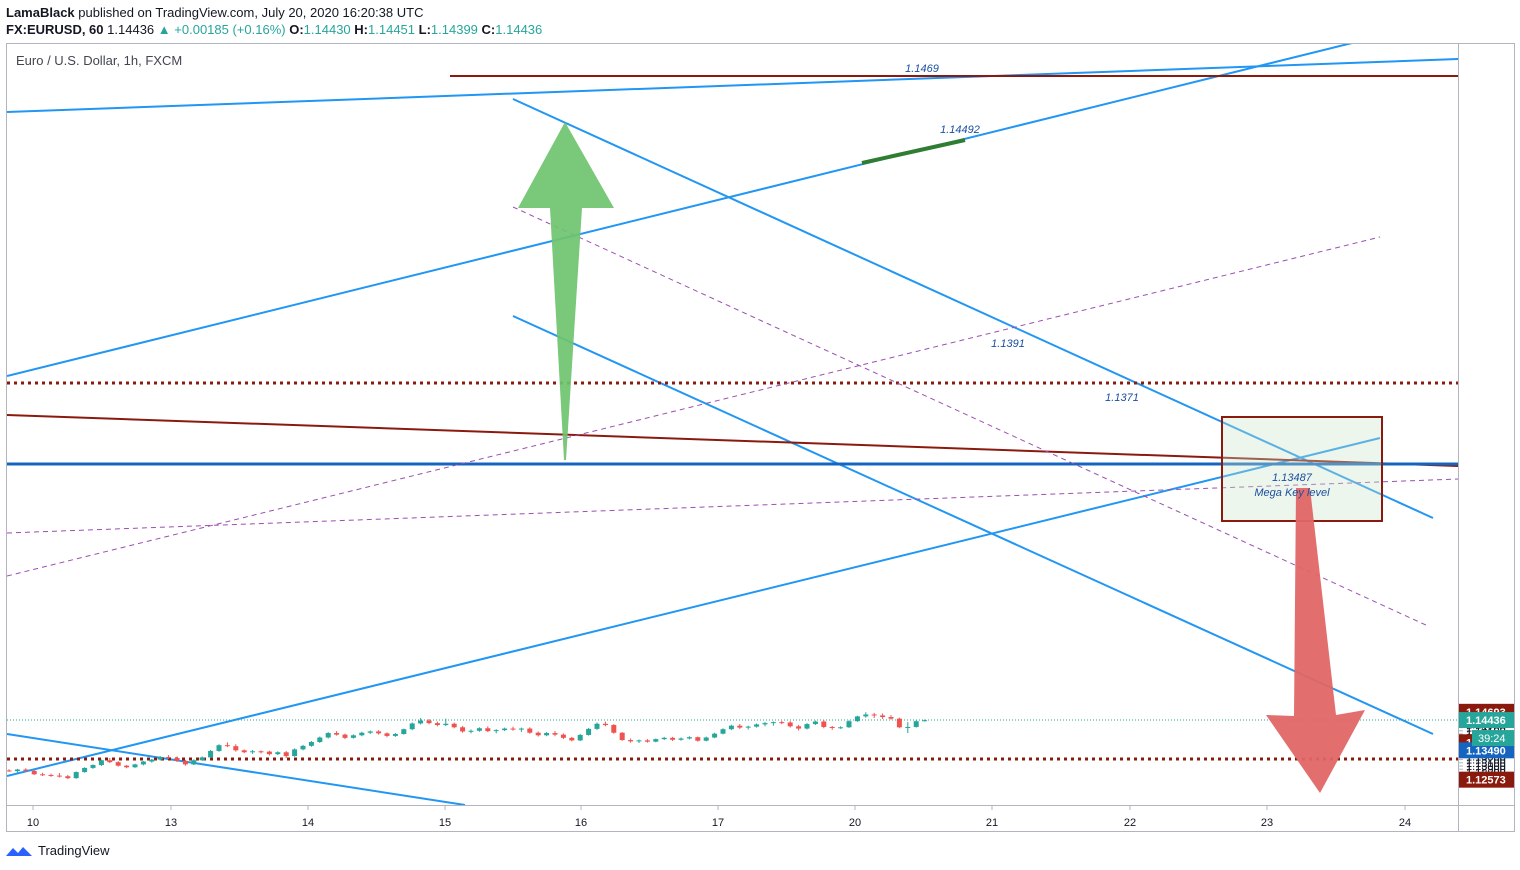 Image resolution: width=1520 pixels, height=870 pixels. What do you see at coordinates (1292, 493) in the screenshot?
I see `annotation-label: Mega Key level` at bounding box center [1292, 493].